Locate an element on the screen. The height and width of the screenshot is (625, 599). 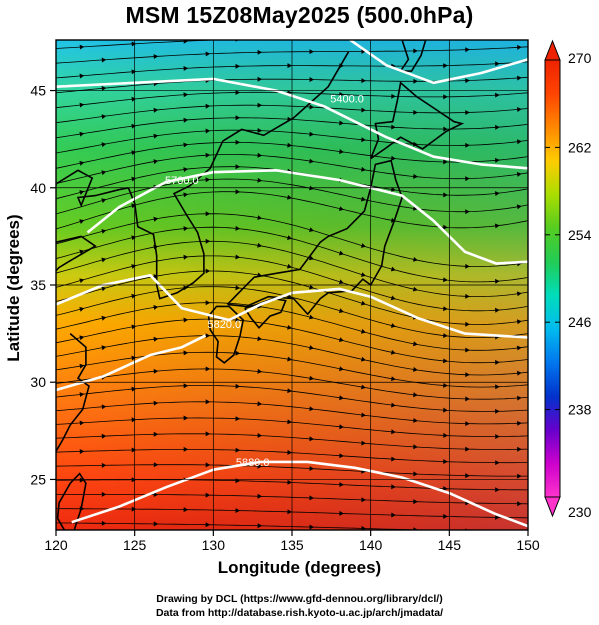
chart-title: MSM 15Z08May2025 (500.0hPa) is located at coordinates (299, 15).